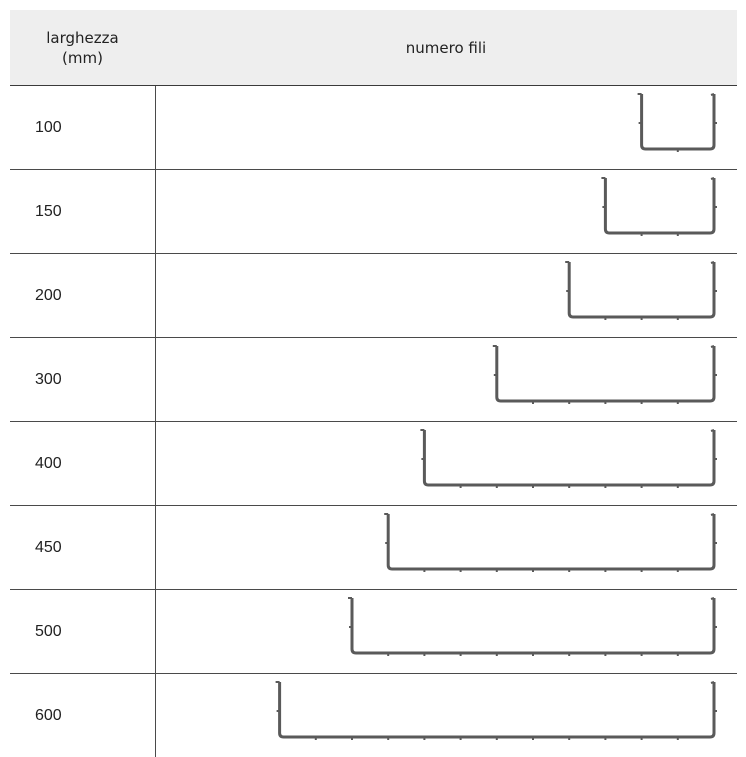 The height and width of the screenshot is (757, 746). I want to click on table-row: 500, so click(373, 632).